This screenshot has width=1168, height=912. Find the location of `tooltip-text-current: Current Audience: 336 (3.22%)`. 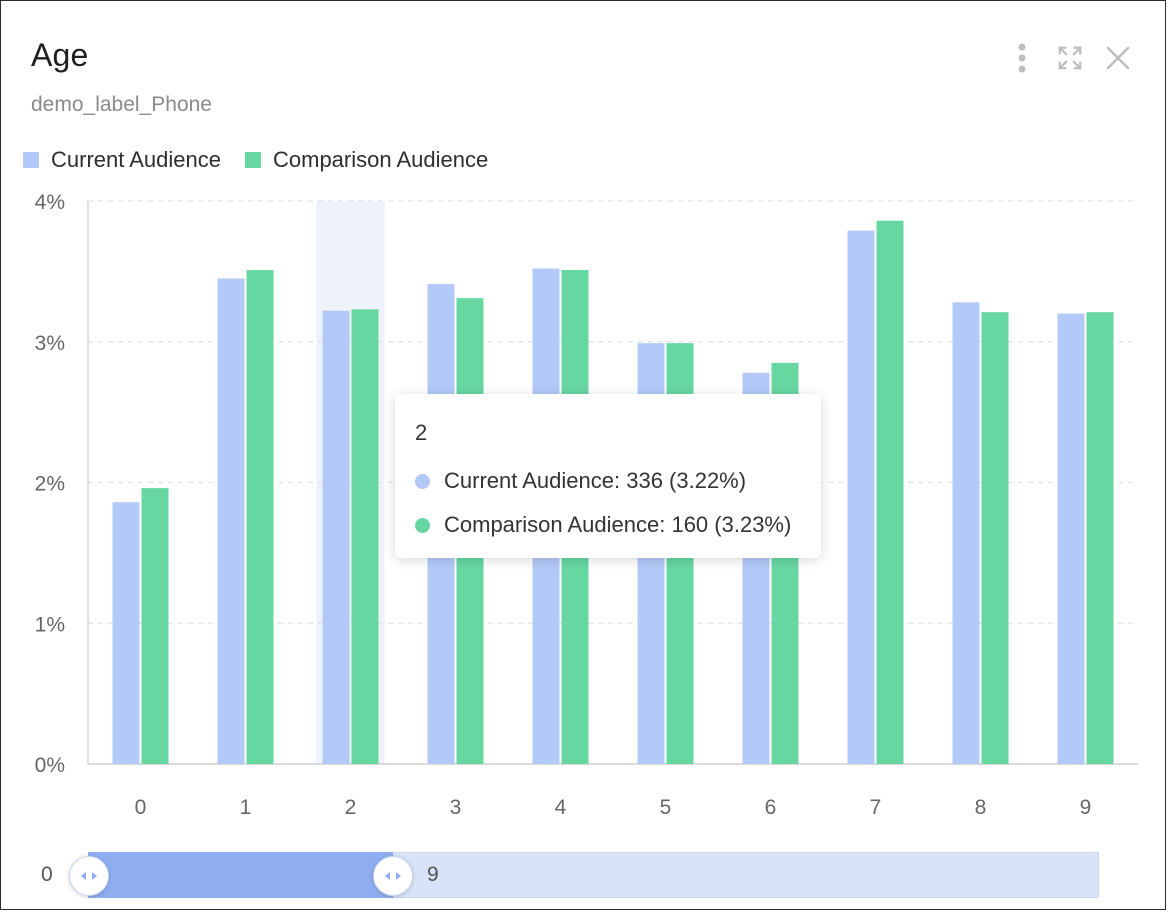

tooltip-text-current: Current Audience: 336 (3.22%) is located at coordinates (595, 480).